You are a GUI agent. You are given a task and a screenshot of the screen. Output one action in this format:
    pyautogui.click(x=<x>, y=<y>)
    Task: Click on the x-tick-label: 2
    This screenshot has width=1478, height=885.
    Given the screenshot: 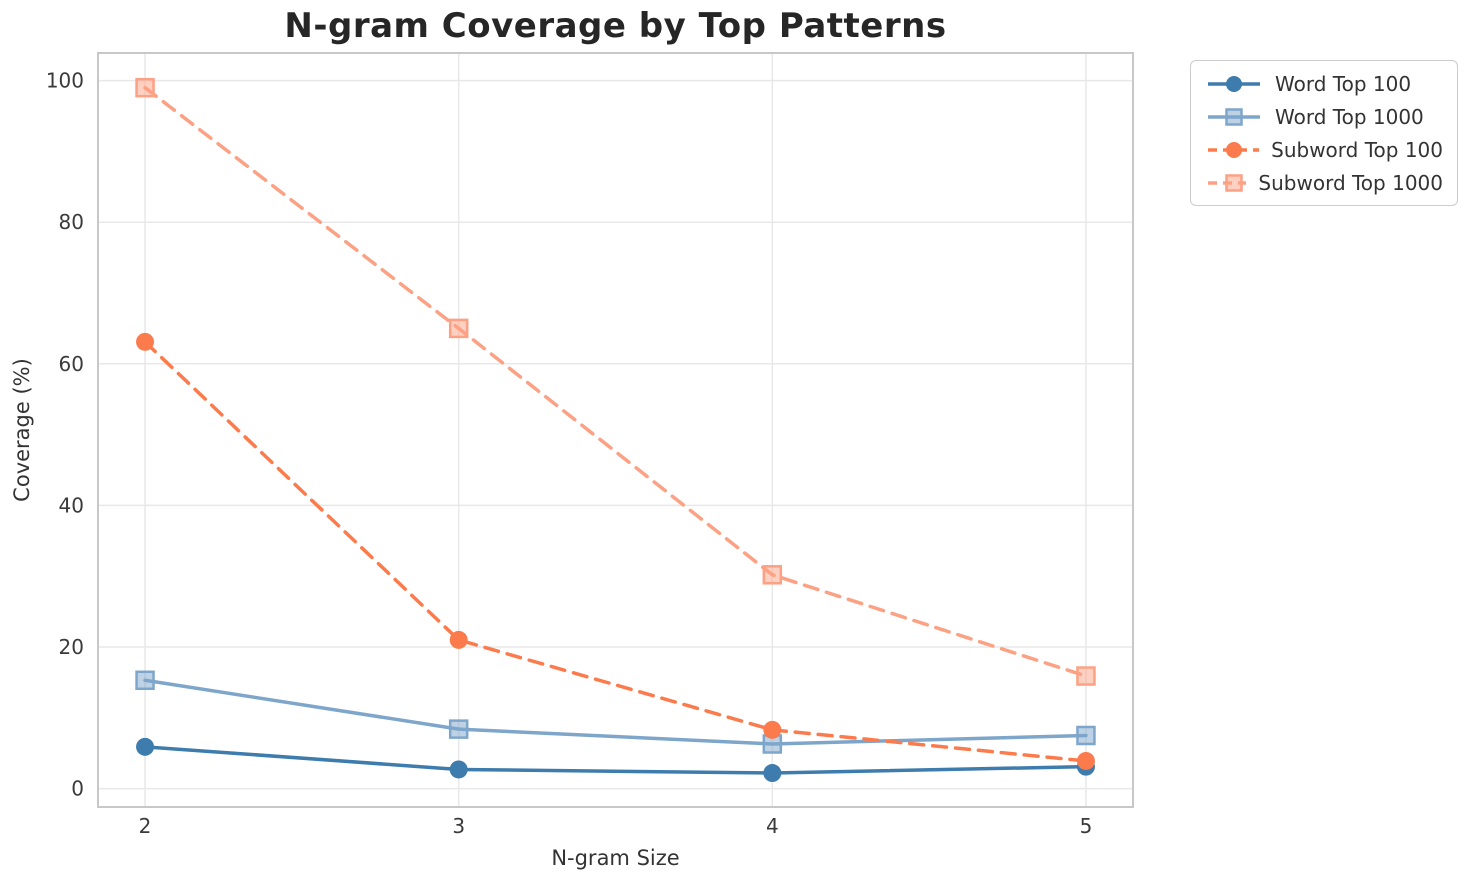 What is the action you would take?
    pyautogui.click(x=145, y=826)
    